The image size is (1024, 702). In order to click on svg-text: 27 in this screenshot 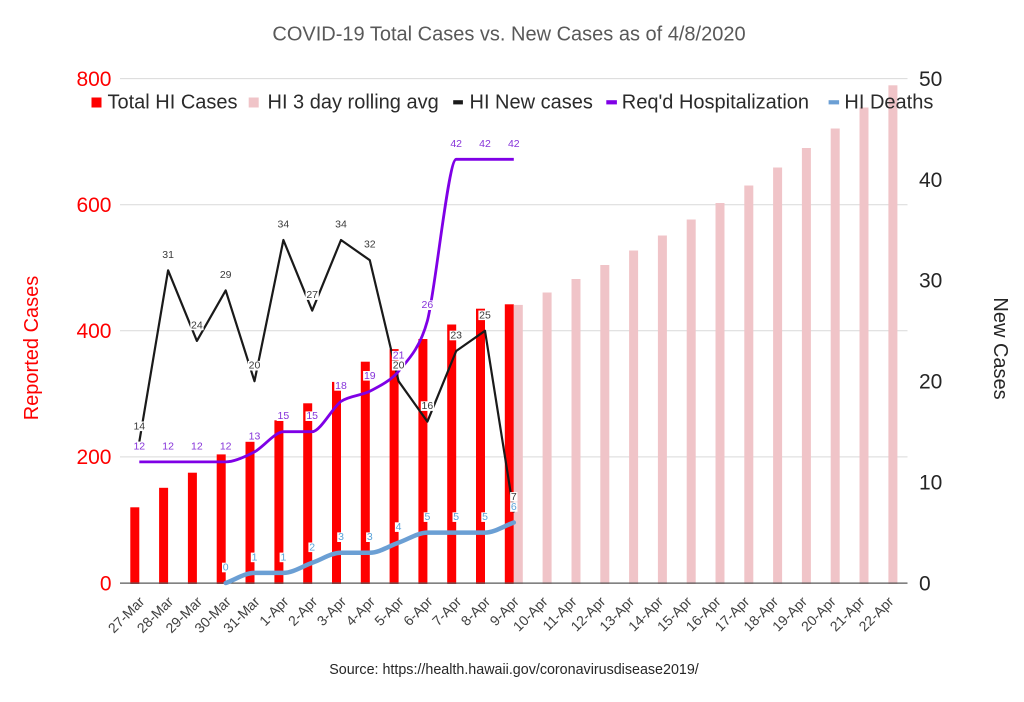, I will do `click(312, 295)`.